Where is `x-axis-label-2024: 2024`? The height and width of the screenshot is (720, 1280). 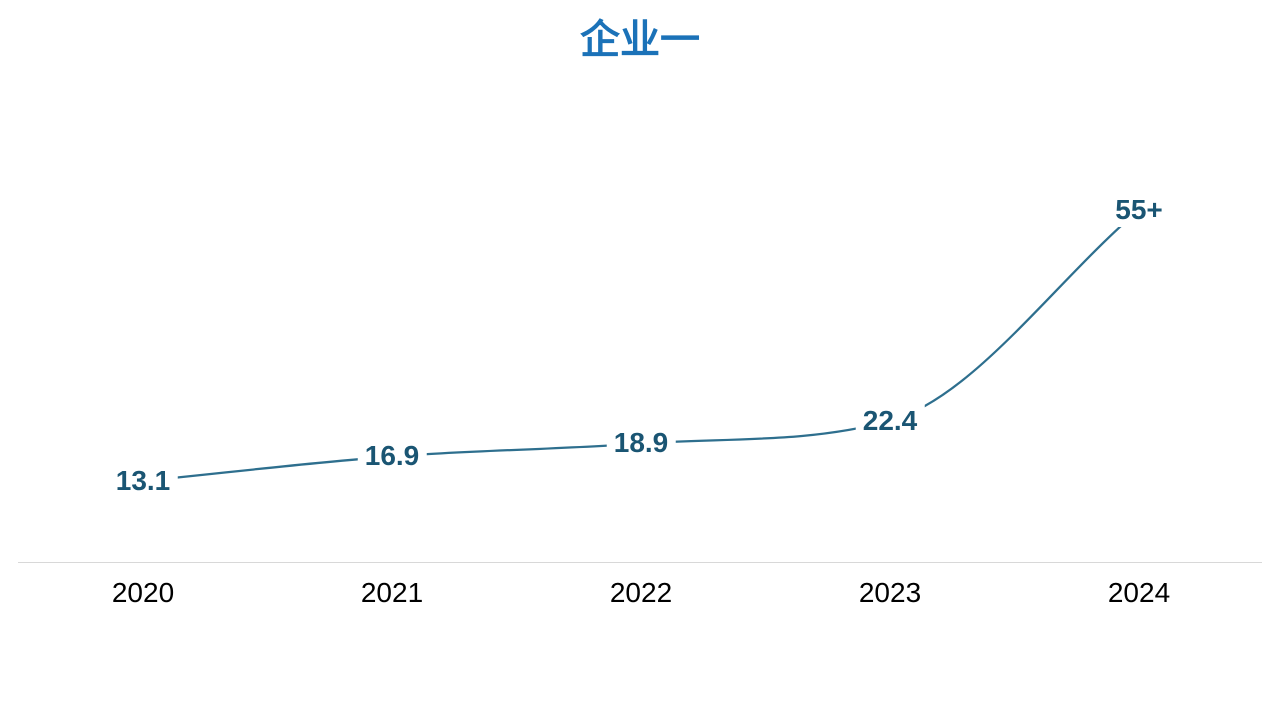 x-axis-label-2024: 2024 is located at coordinates (1139, 592).